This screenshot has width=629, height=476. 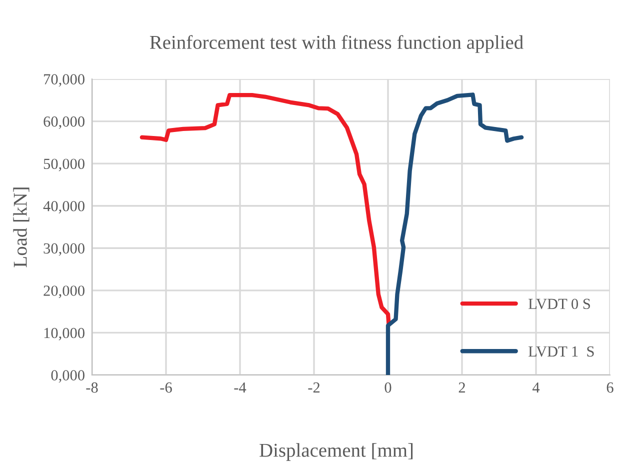 What do you see at coordinates (388, 387) in the screenshot?
I see `x-tick-label: 0` at bounding box center [388, 387].